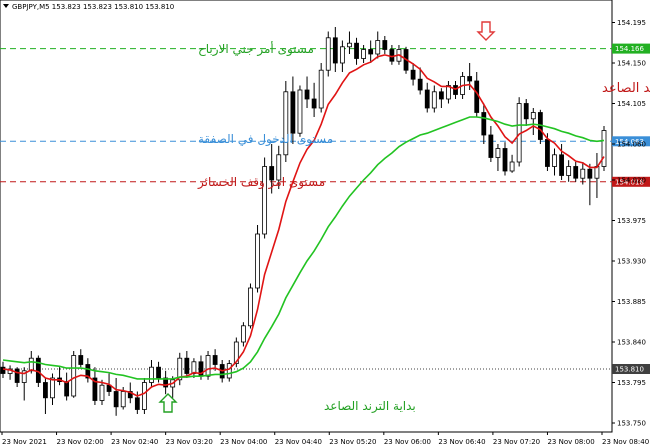 The width and height of the screenshot is (650, 447). I want to click on x-tick-label: 23 Nov 03:20, so click(189, 442).